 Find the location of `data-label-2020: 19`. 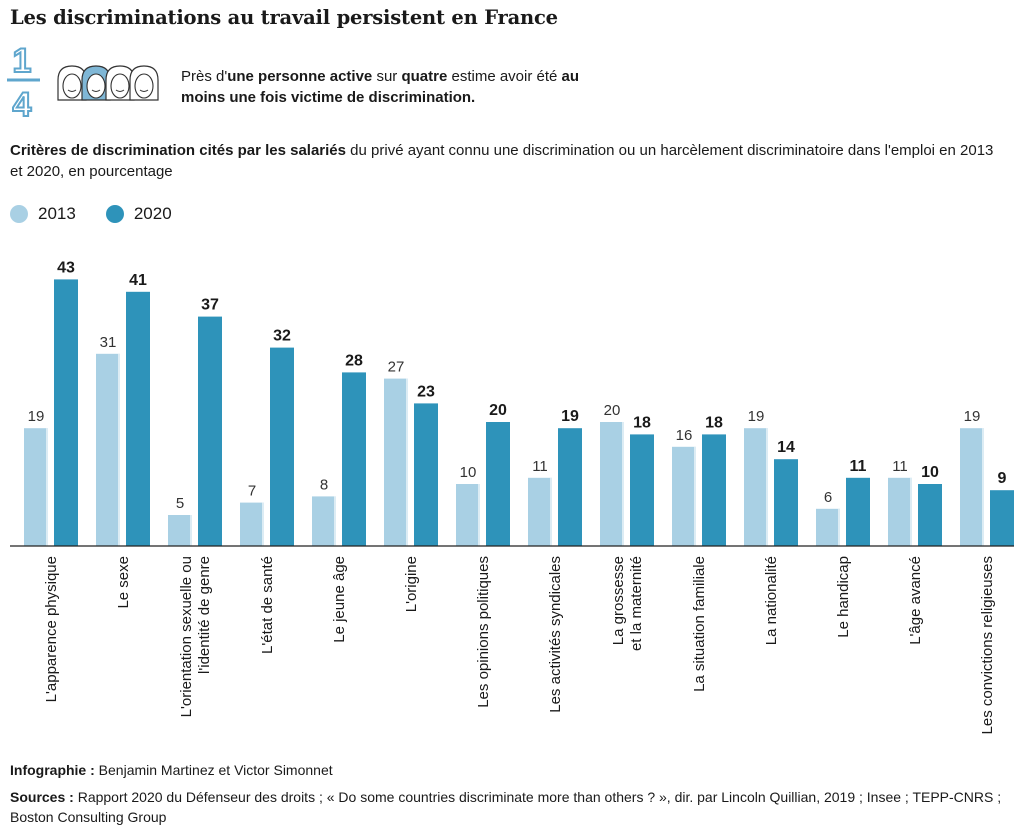

data-label-2020: 19 is located at coordinates (570, 416).